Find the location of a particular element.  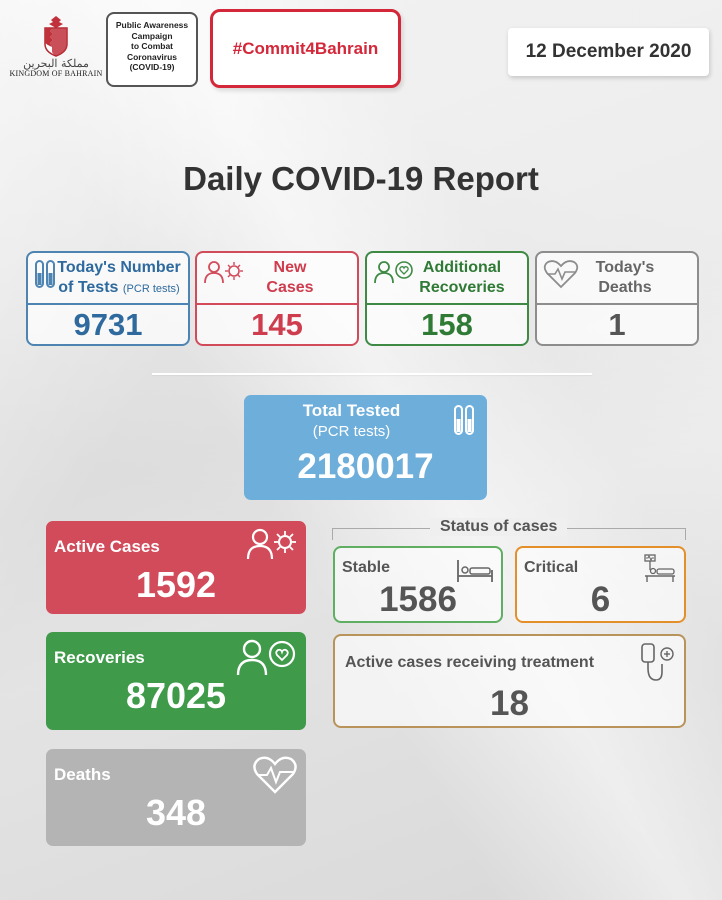

todays-deaths-value: 1 is located at coordinates (617, 324).